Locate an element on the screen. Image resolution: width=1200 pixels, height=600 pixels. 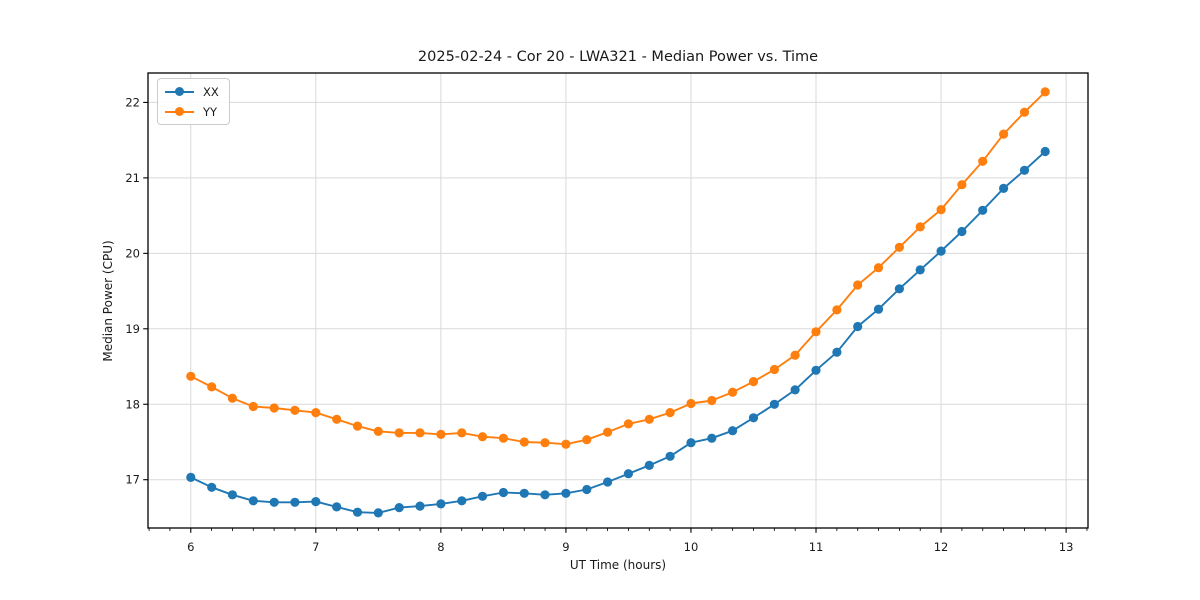
legend-marker-yy is located at coordinates (179, 111).